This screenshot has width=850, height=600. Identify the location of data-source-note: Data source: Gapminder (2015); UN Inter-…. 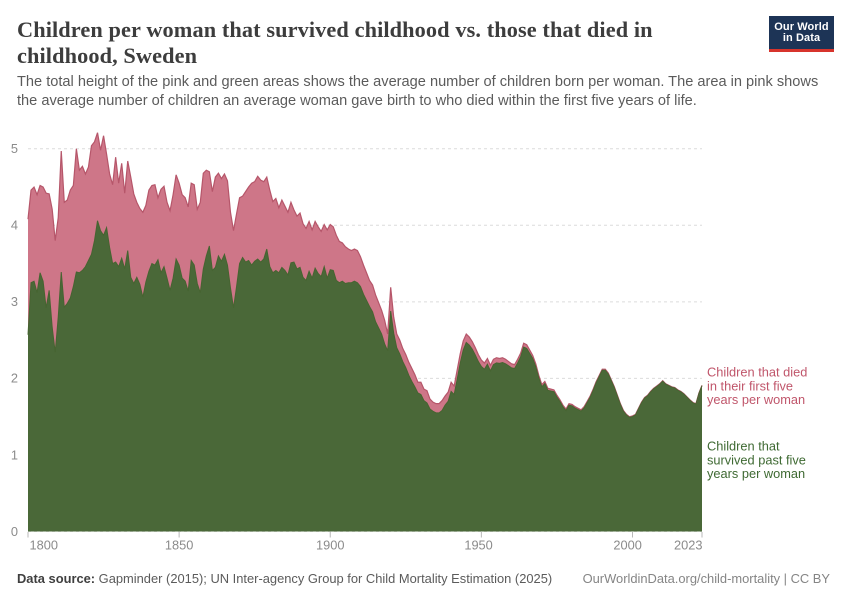
(284, 578).